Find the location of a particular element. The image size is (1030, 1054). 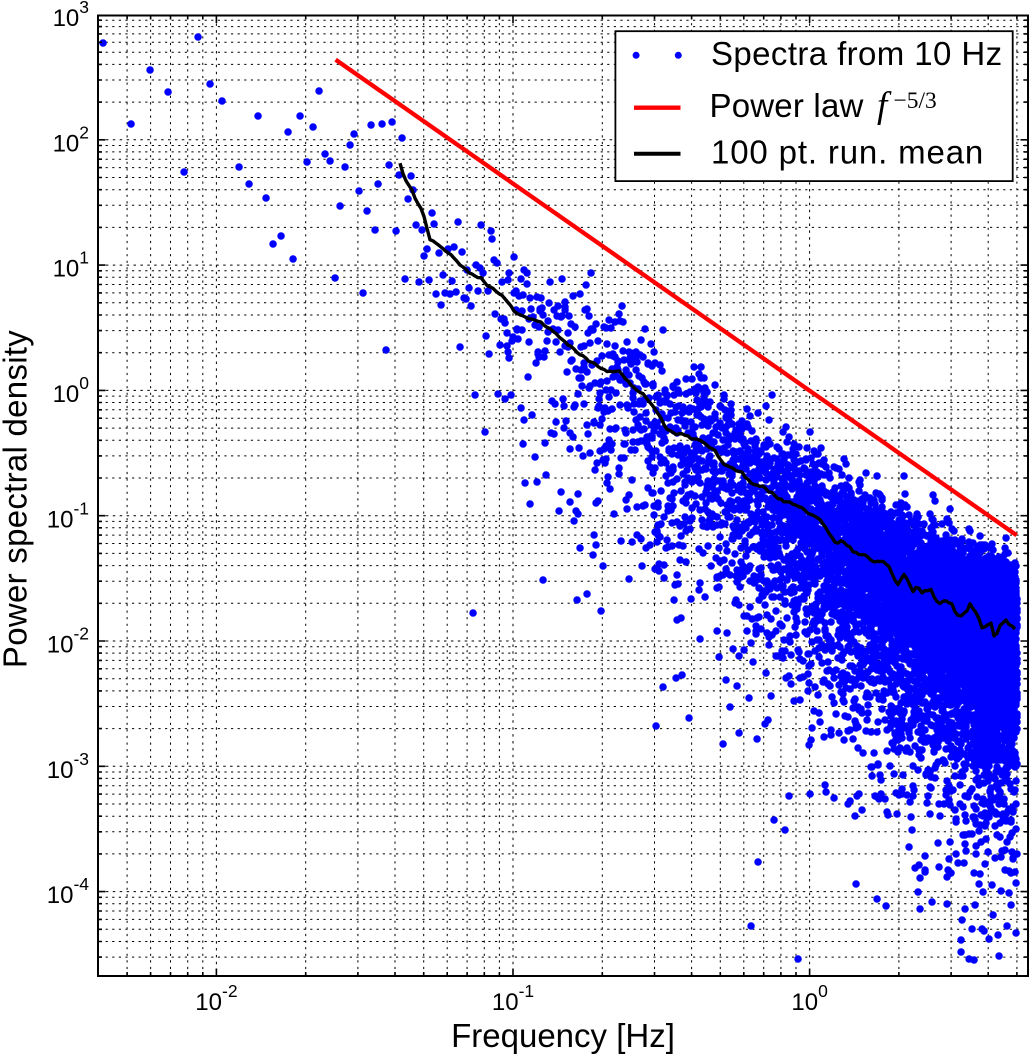

svg-text: 100 pt. run. mean is located at coordinates (847, 152).